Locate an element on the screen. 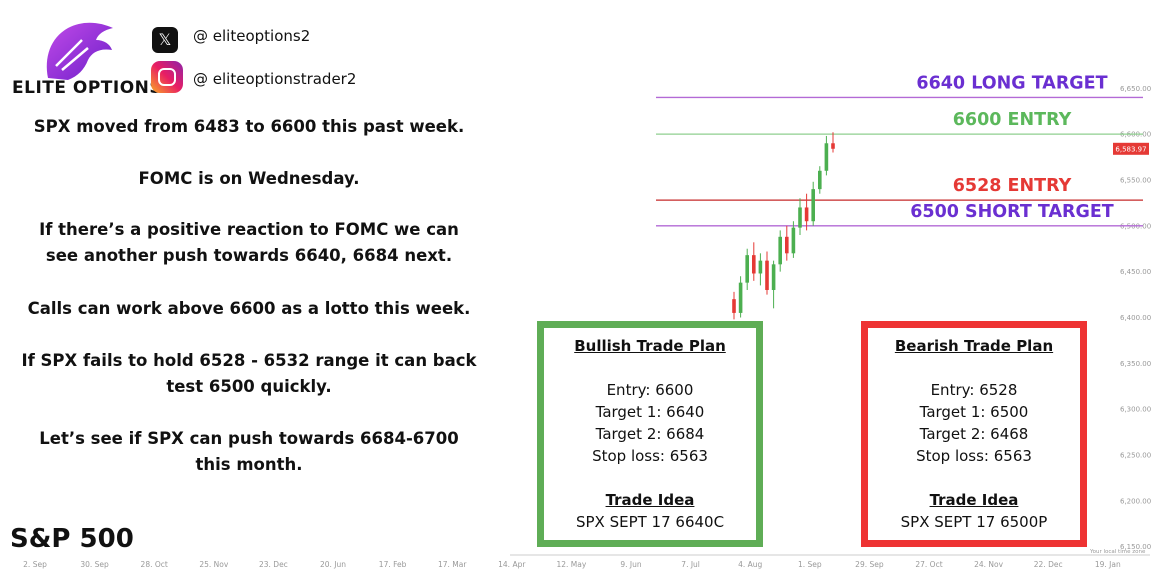 The width and height of the screenshot is (1162, 573). y-tick-label: 6,150.00 is located at coordinates (1135, 547).